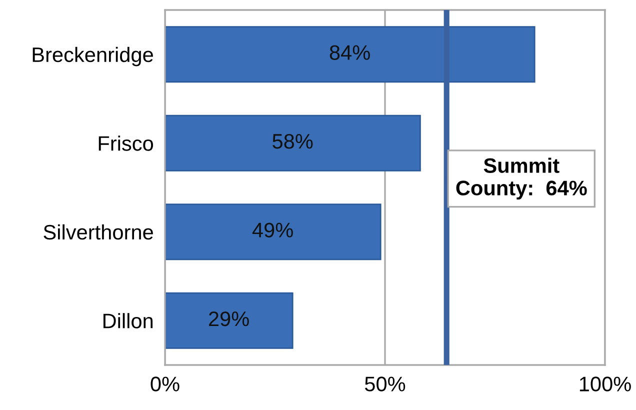  What do you see at coordinates (521, 179) in the screenshot?
I see `ref-line-label: Summit County: 64%` at bounding box center [521, 179].